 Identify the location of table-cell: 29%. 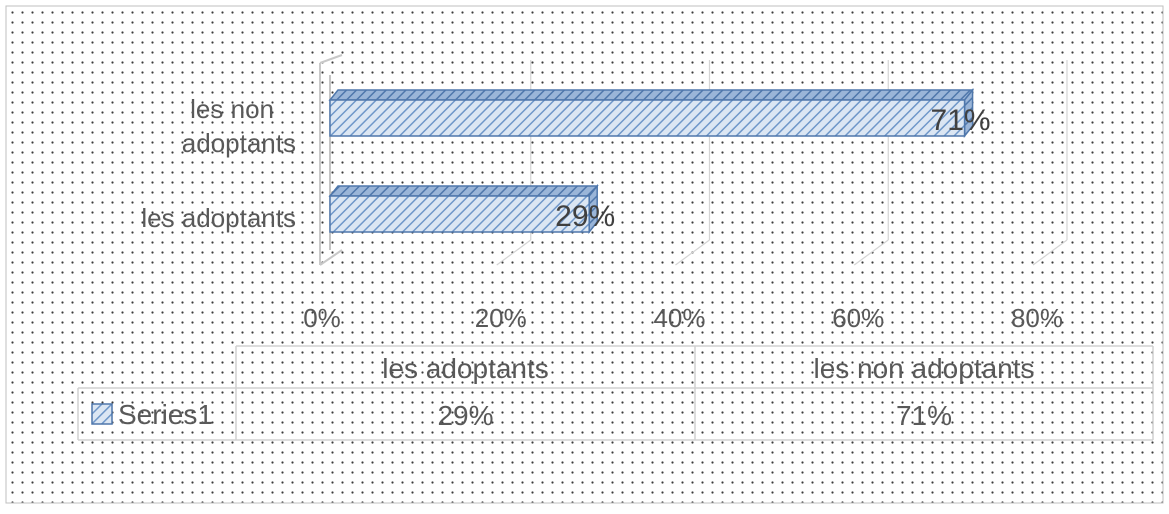
(465, 415).